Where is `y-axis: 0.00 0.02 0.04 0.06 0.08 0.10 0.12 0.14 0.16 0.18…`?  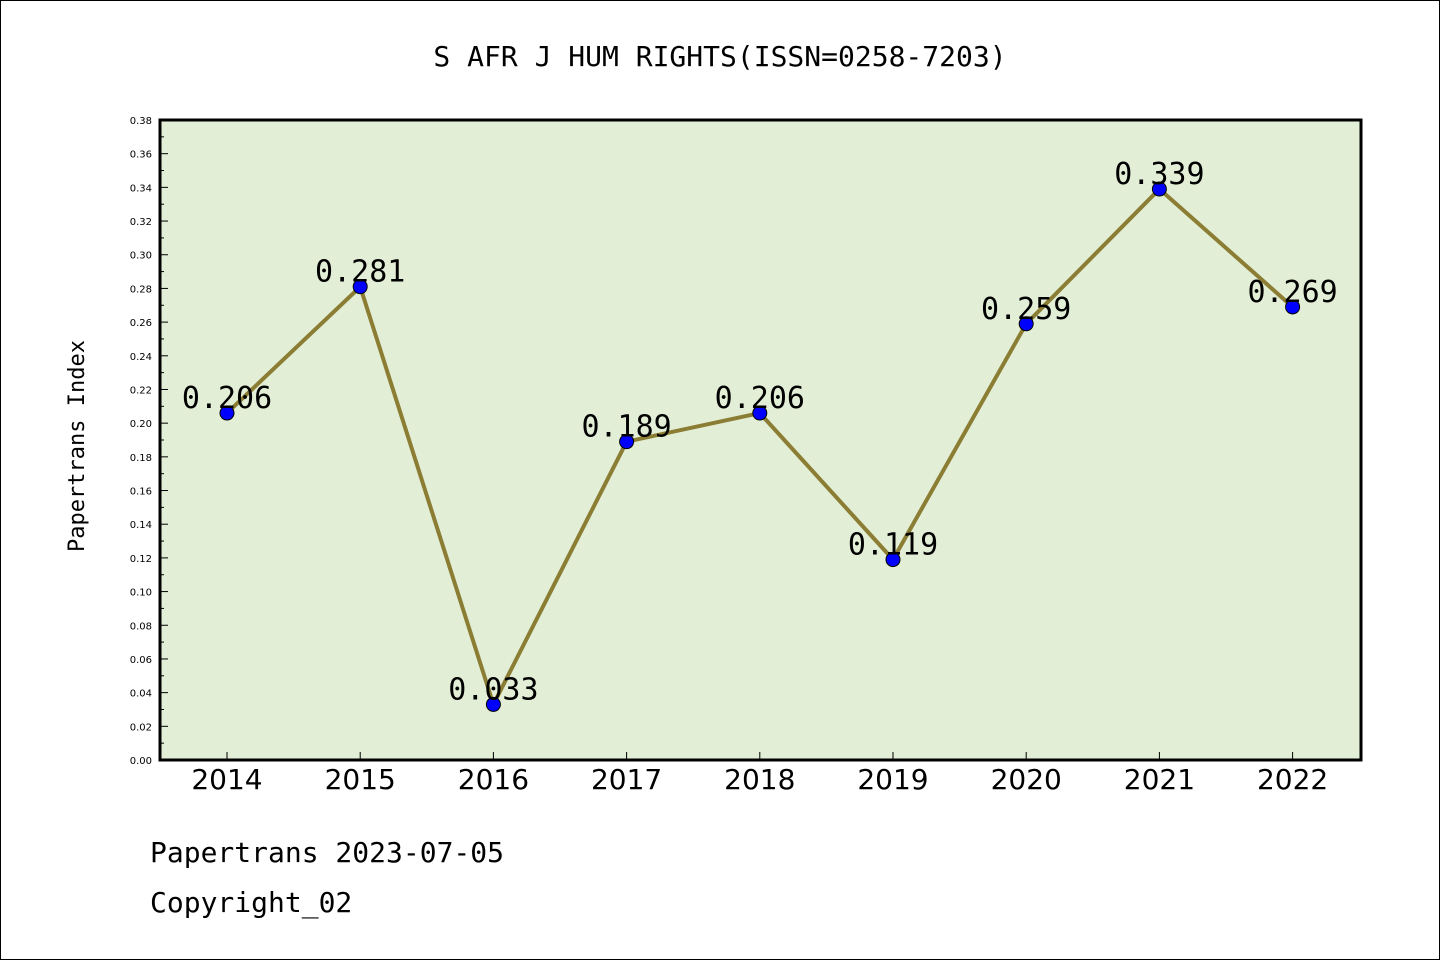 y-axis: 0.00 0.02 0.04 0.06 0.08 0.10 0.12 0.14 0.16 0.18… is located at coordinates (149, 441).